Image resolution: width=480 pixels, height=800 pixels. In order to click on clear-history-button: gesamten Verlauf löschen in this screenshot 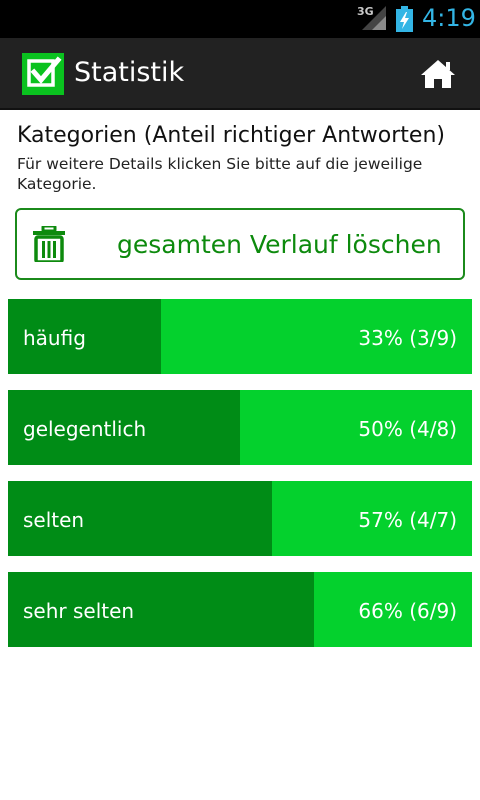, I will do `click(240, 244)`.